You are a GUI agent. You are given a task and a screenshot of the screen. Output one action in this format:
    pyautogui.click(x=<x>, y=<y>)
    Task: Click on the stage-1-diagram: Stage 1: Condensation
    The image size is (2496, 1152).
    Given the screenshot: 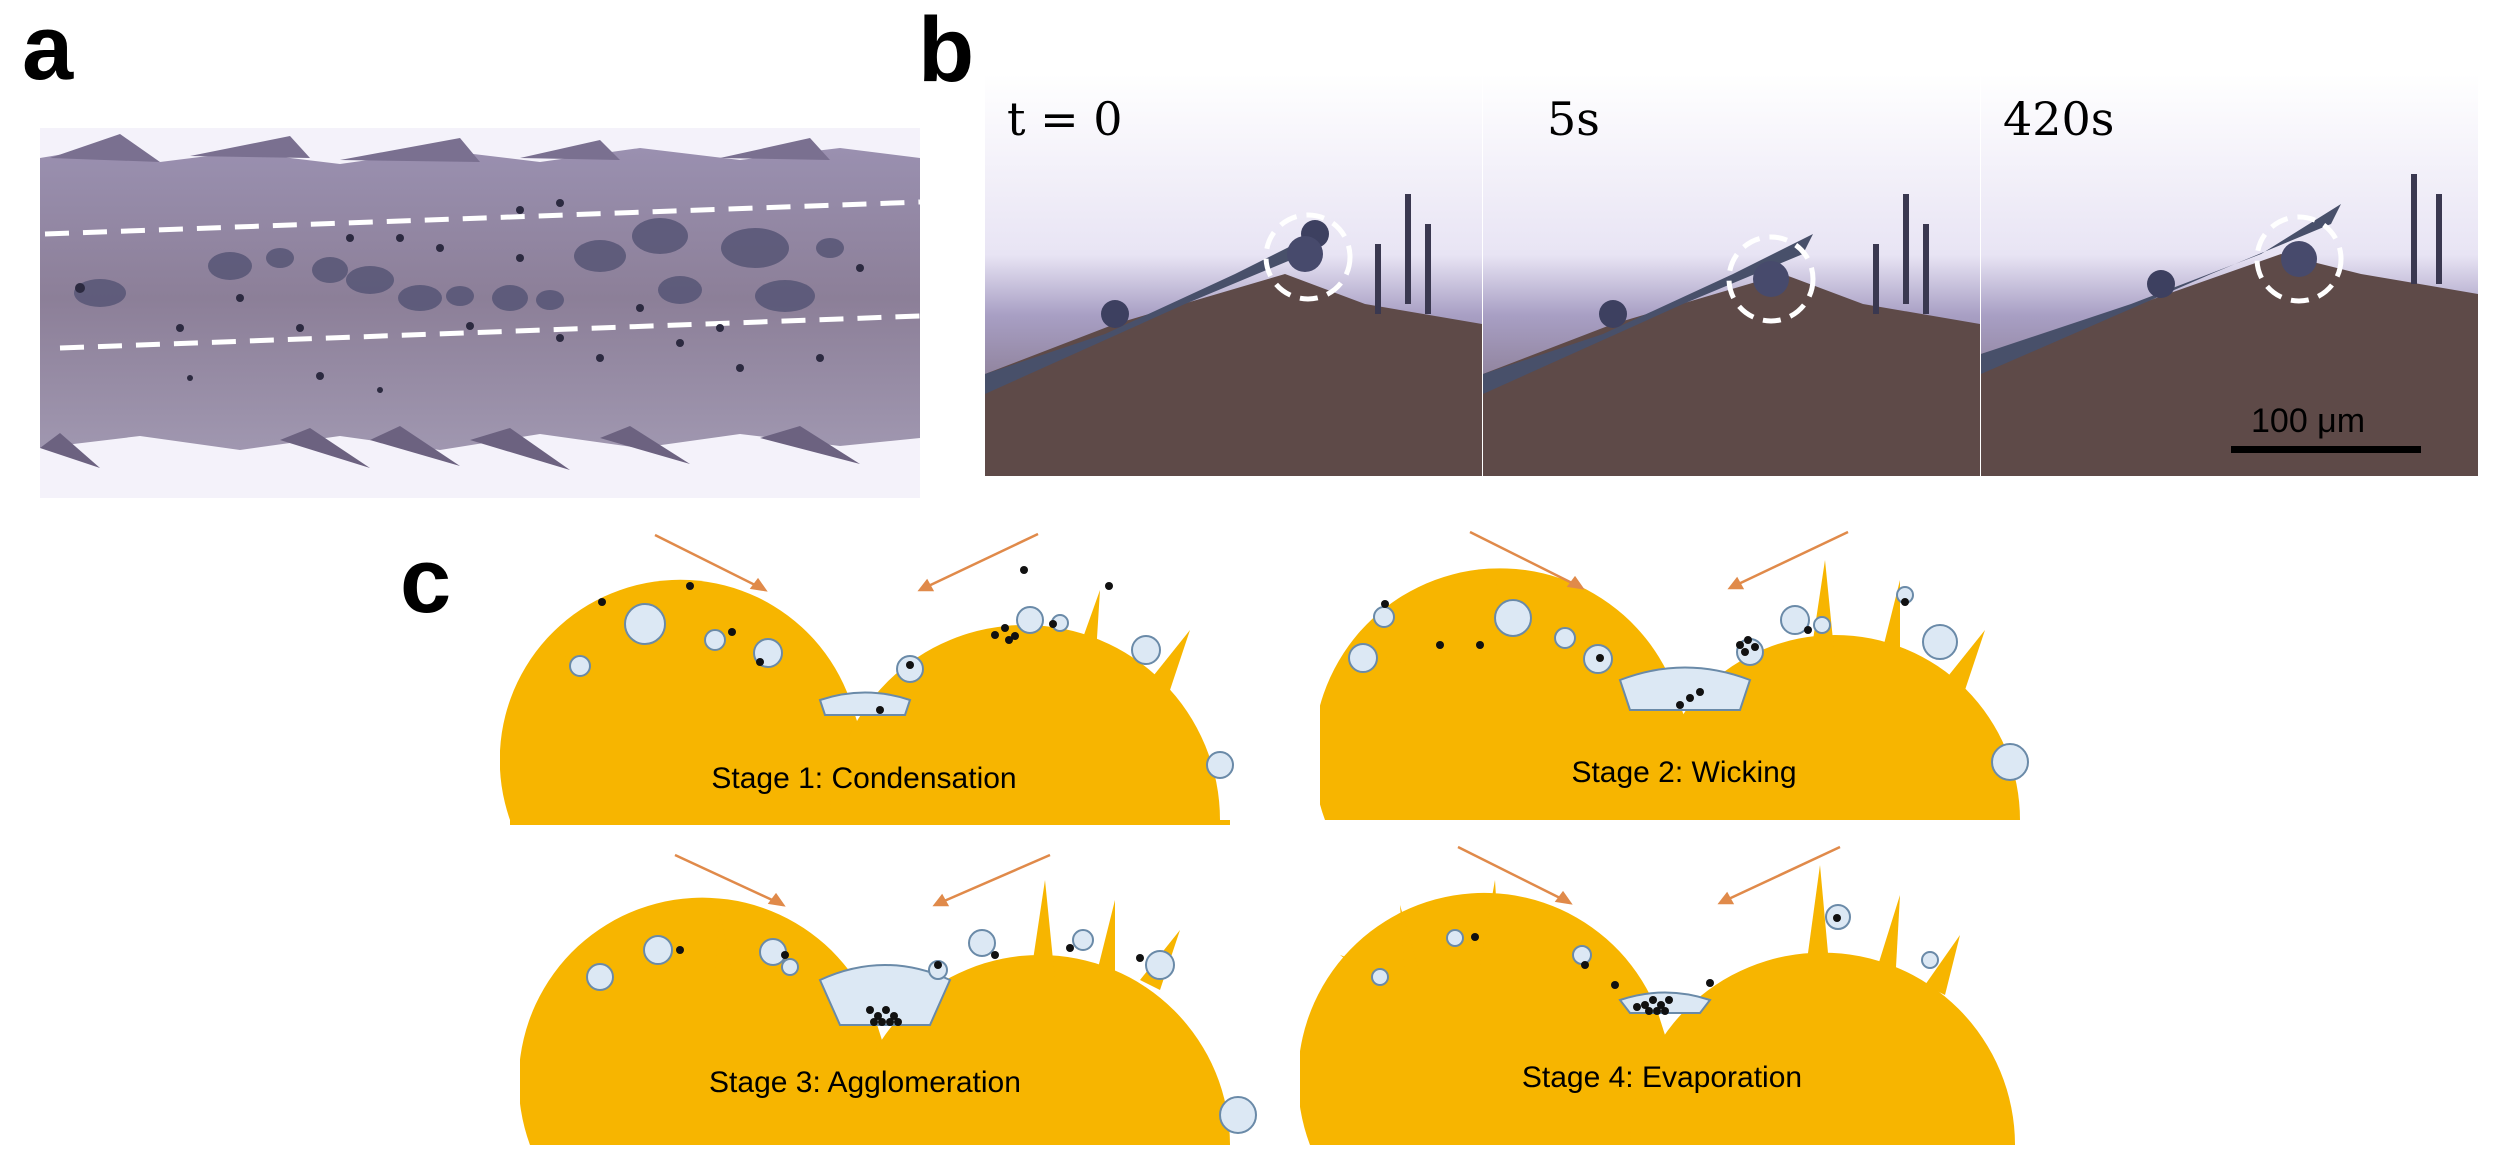 What is the action you would take?
    pyautogui.click(x=880, y=675)
    